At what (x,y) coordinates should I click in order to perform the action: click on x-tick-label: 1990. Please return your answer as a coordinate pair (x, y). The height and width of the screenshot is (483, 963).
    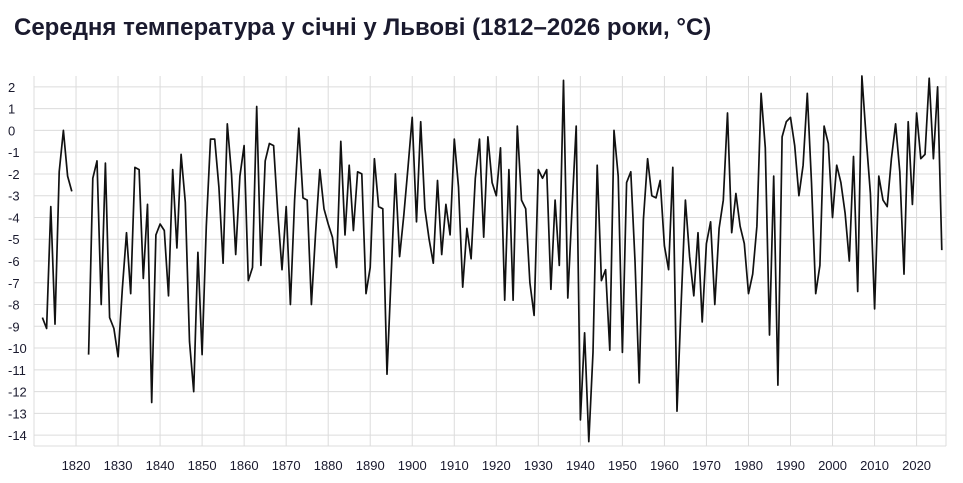
    Looking at the image, I should click on (790, 465).